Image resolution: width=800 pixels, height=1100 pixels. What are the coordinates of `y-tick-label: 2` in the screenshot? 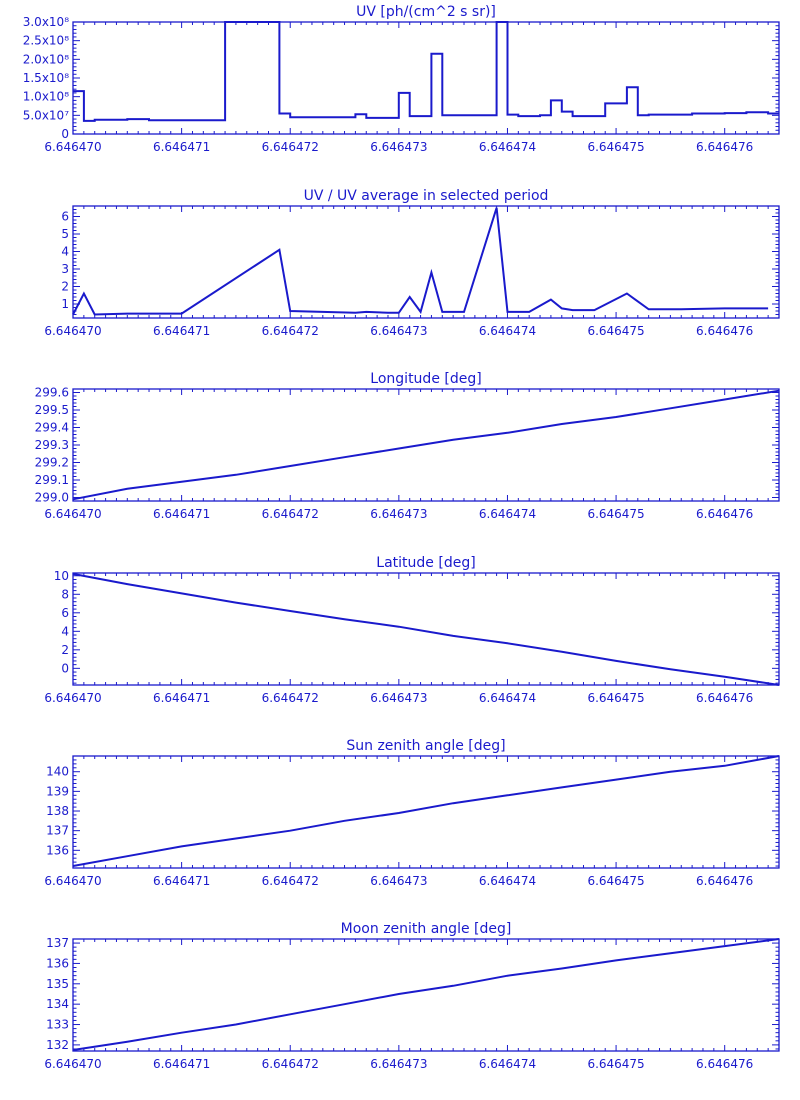 It's located at (65, 650).